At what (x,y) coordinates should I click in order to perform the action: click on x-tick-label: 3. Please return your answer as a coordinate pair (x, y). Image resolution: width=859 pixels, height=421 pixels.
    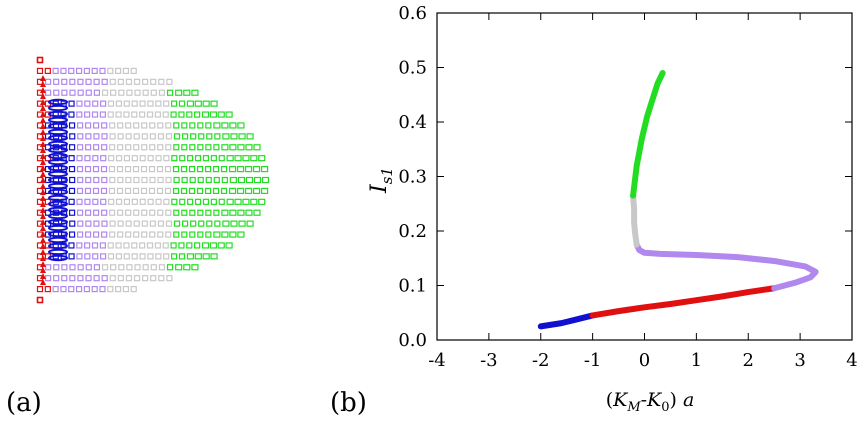
    Looking at the image, I should click on (799, 360).